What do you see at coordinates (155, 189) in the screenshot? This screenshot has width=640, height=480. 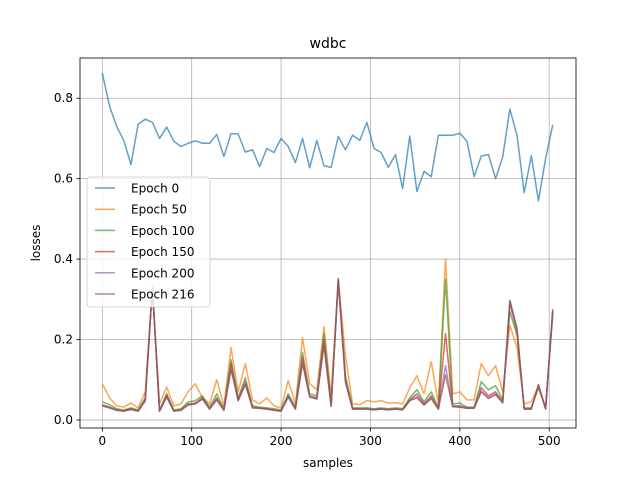 I see `legend-label: Epoch 0` at bounding box center [155, 189].